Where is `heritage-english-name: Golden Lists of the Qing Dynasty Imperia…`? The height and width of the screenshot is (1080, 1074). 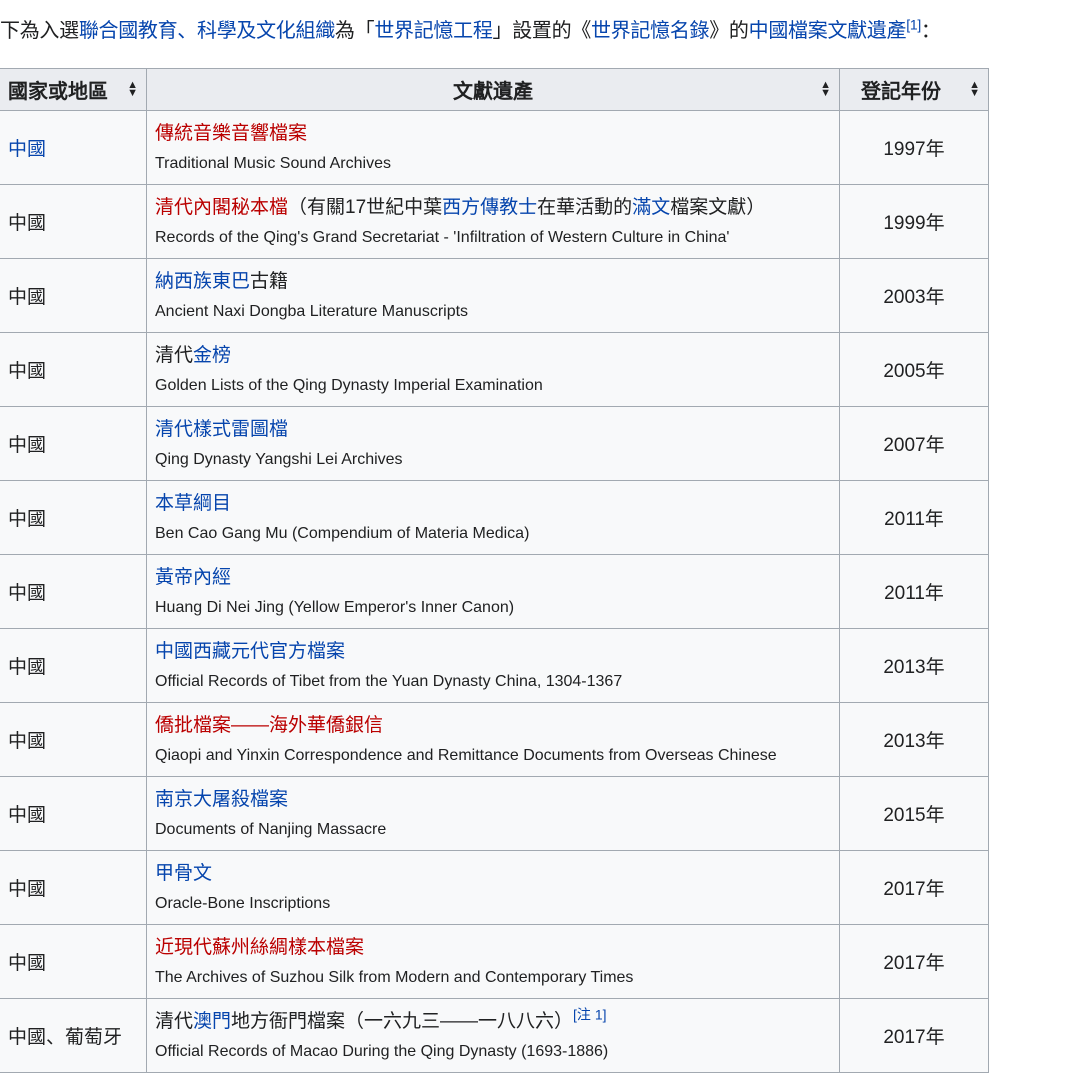 heritage-english-name: Golden Lists of the Qing Dynasty Imperia… is located at coordinates (349, 385).